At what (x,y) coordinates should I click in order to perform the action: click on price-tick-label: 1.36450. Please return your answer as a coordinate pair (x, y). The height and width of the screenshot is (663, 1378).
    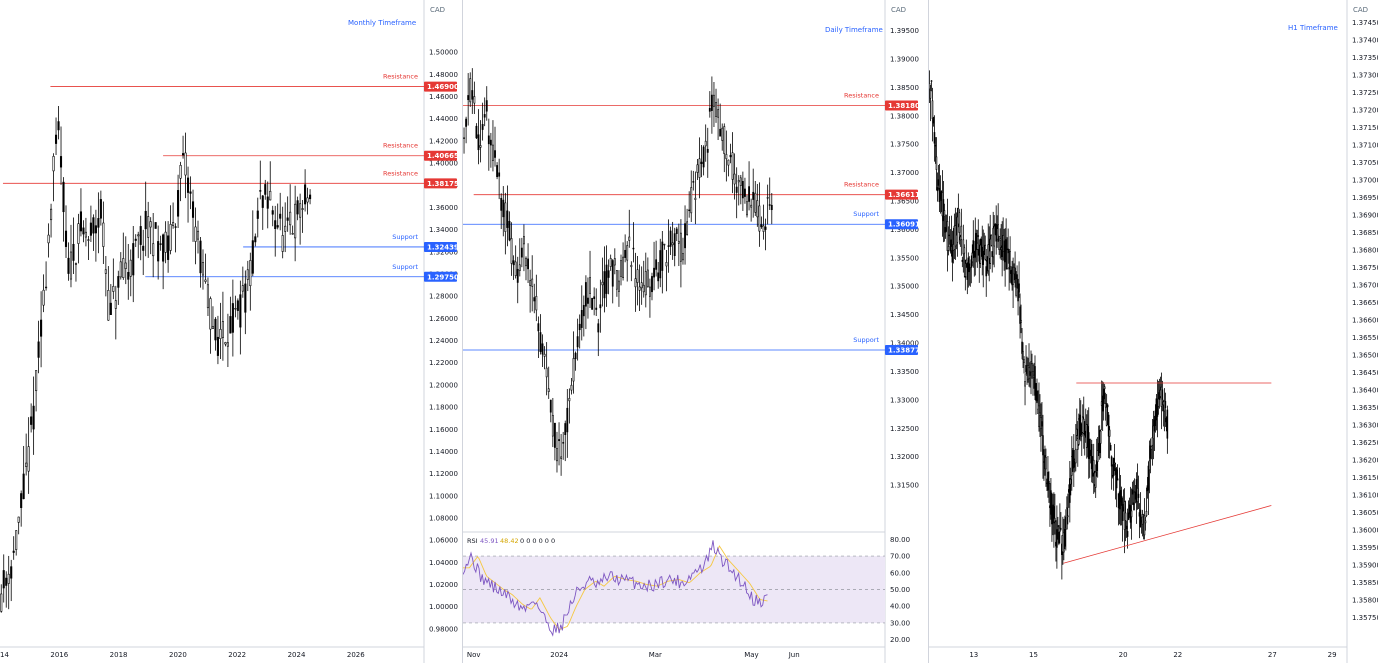
    Looking at the image, I should click on (1365, 373).